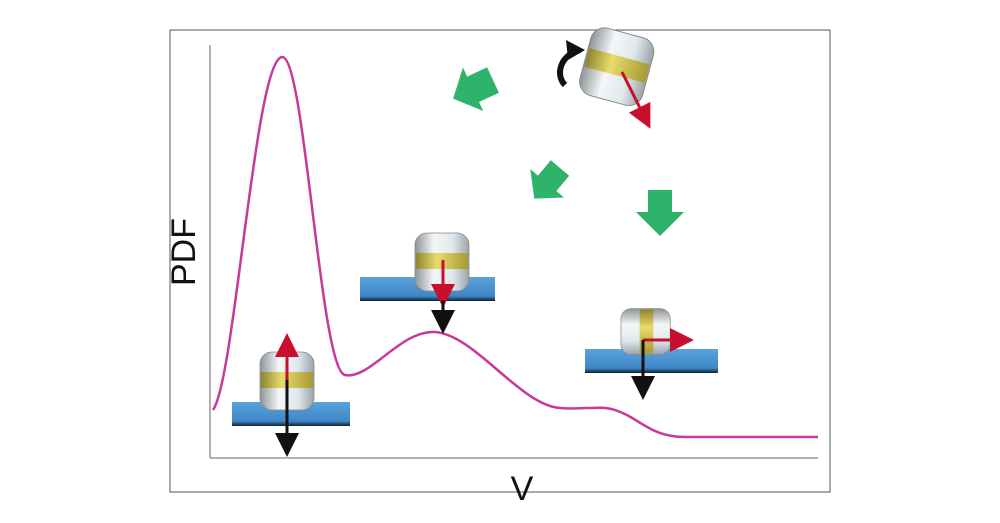 The image size is (1000, 523). Describe the element at coordinates (568, 151) in the screenshot. I see `transition-arrows` at that location.